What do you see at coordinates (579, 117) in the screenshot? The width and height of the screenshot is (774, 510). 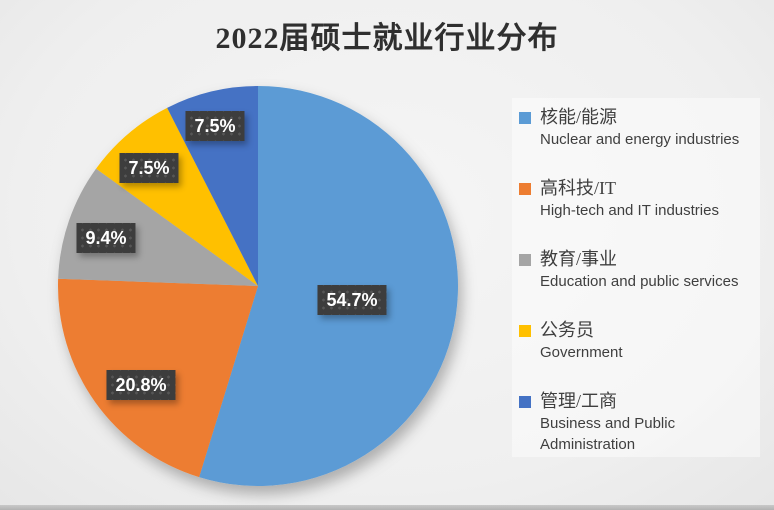 I see `legend-label-zh: 核能/能源` at bounding box center [579, 117].